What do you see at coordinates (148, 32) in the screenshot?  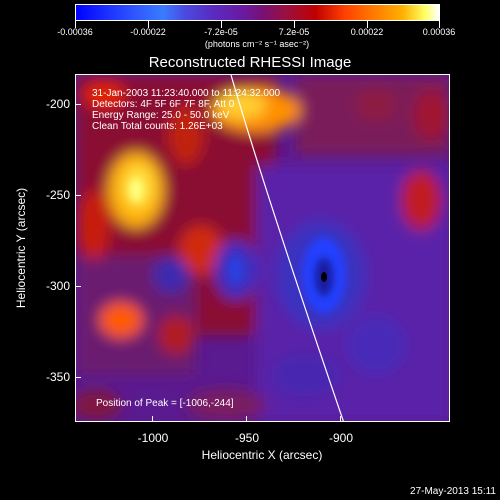 I see `colorbar-tick-label: -0.00022` at bounding box center [148, 32].